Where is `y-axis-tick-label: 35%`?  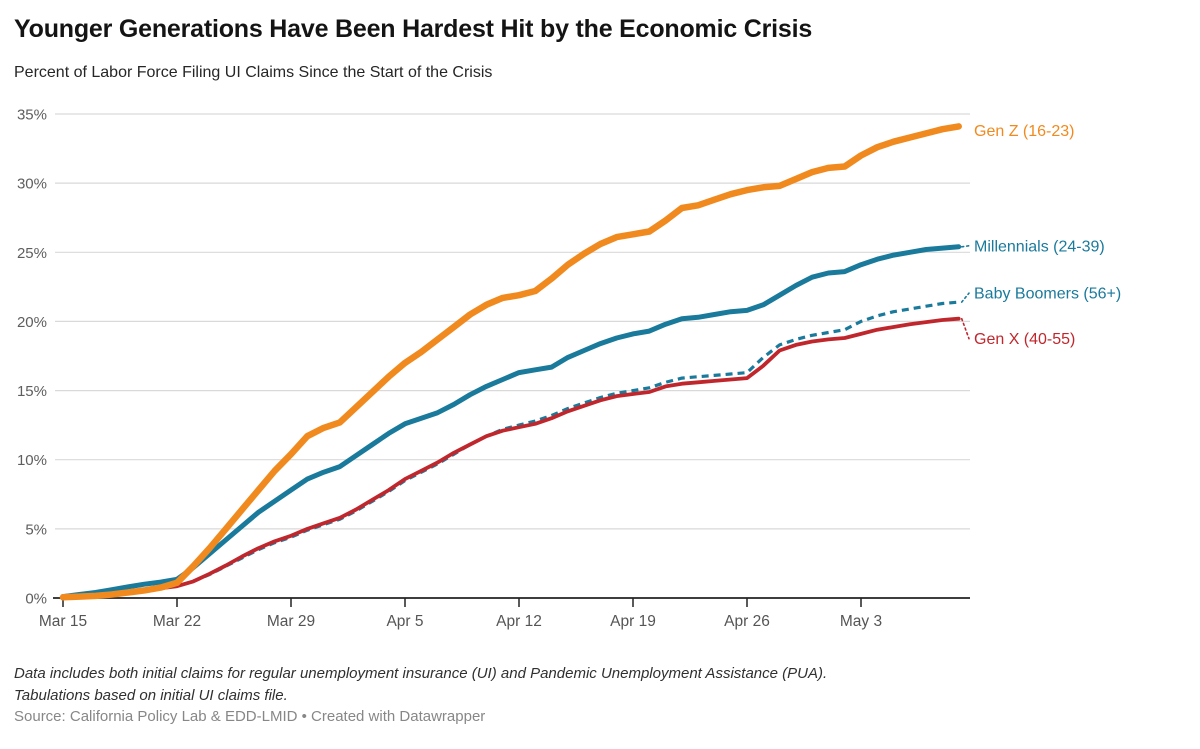 y-axis-tick-label: 35% is located at coordinates (32, 115).